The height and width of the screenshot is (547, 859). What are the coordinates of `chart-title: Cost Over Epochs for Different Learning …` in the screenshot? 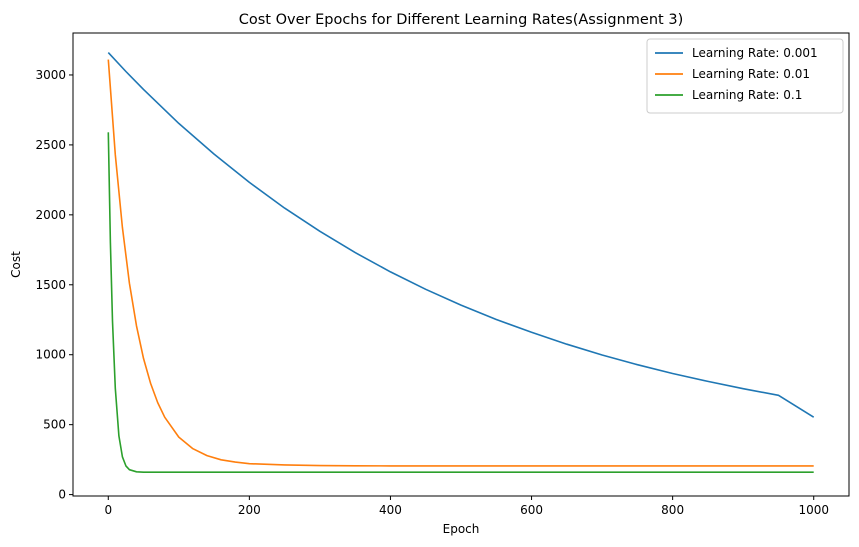 It's located at (461, 20).